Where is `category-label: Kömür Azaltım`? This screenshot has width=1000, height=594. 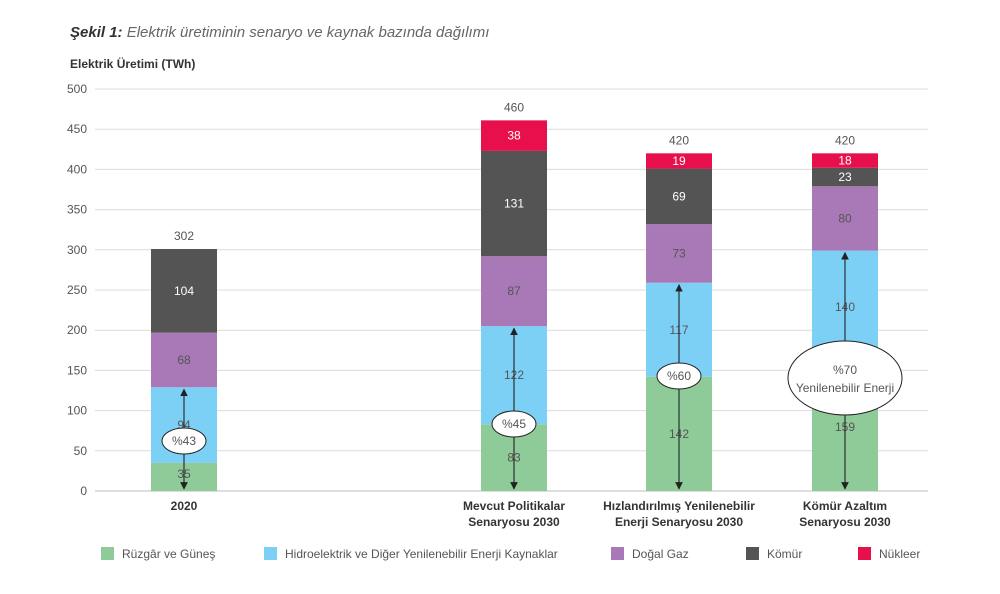 category-label: Kömür Azaltım is located at coordinates (845, 506).